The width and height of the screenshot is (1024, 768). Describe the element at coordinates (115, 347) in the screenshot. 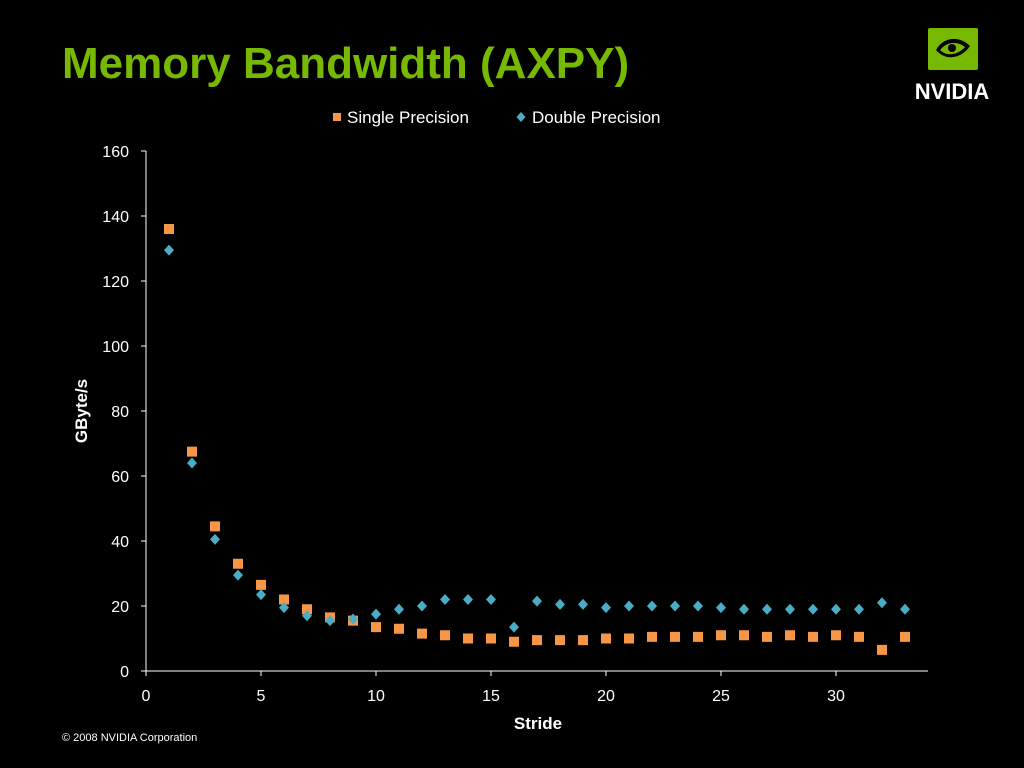

I see `y-tick-label: 100` at that location.